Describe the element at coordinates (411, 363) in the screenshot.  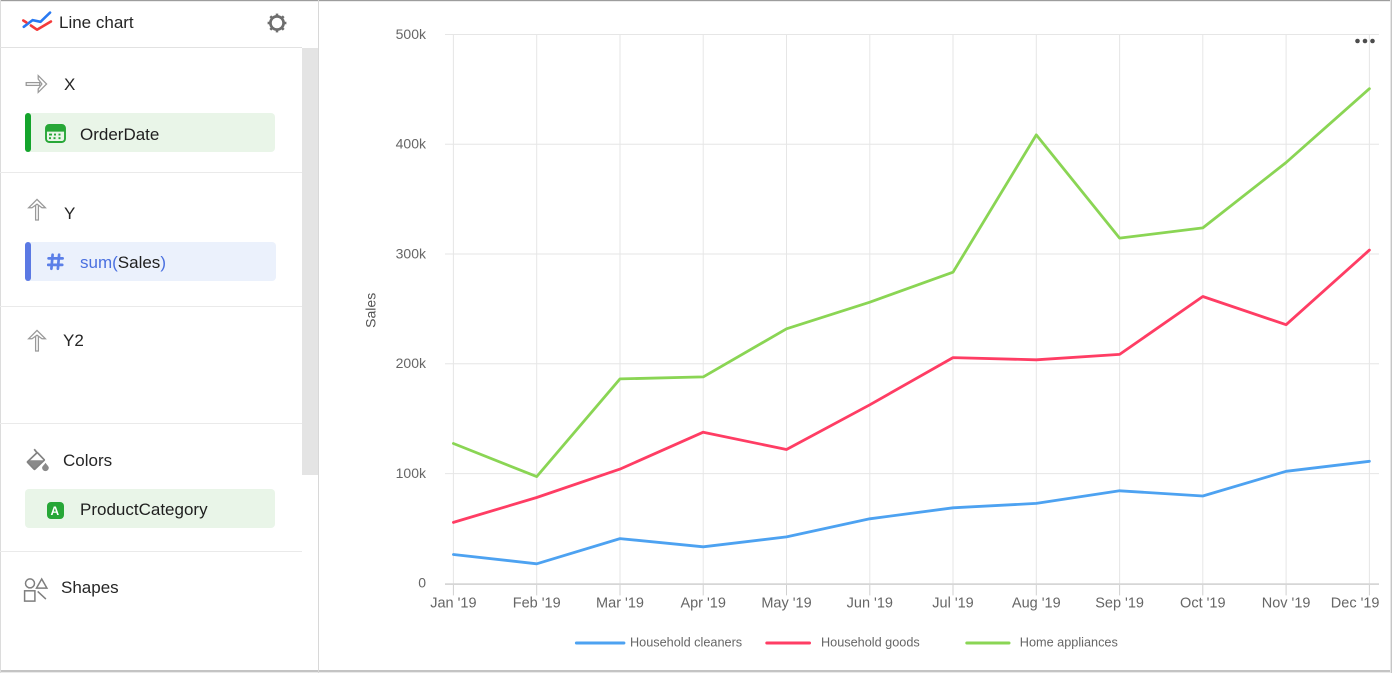
I see `svg-text: 200k` at that location.